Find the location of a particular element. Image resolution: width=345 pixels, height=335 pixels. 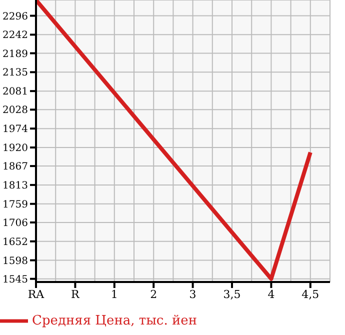

y-tick-label: 2296 is located at coordinates (15, 16).